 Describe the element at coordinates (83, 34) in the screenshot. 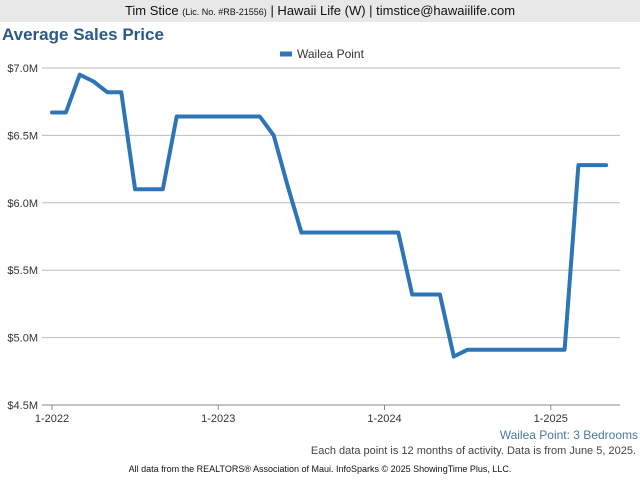

I see `chart-title: Average Sales Price` at that location.